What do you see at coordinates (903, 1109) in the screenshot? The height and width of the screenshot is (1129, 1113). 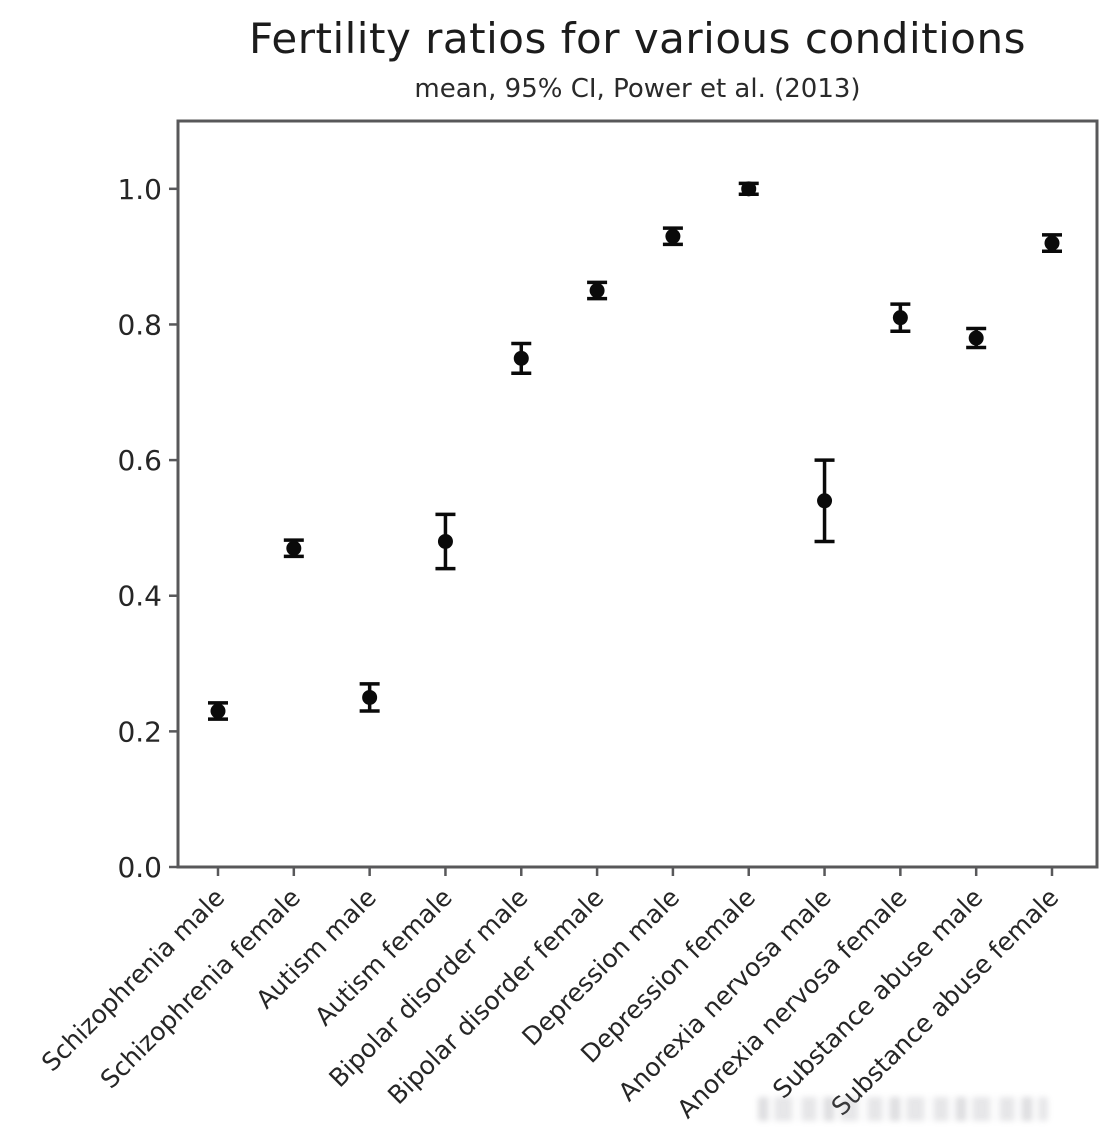 I see `illegible-watermark-smudge` at bounding box center [903, 1109].